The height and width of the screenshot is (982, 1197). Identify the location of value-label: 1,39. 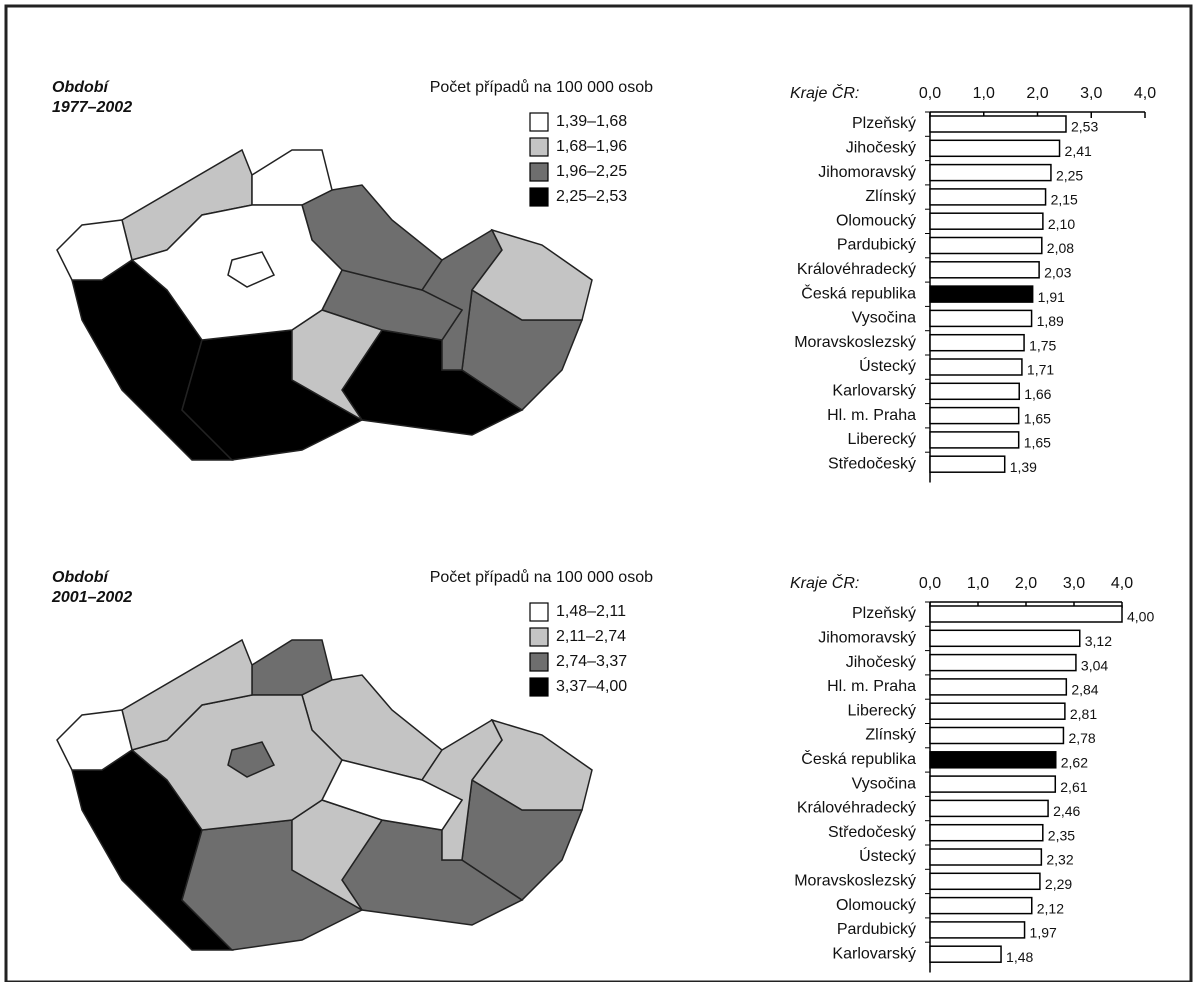
(1023, 467).